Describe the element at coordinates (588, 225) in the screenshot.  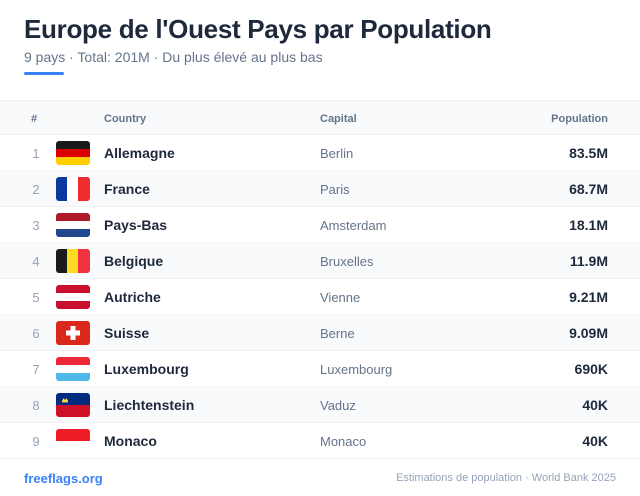
I see `row-population: 18.1M` at that location.